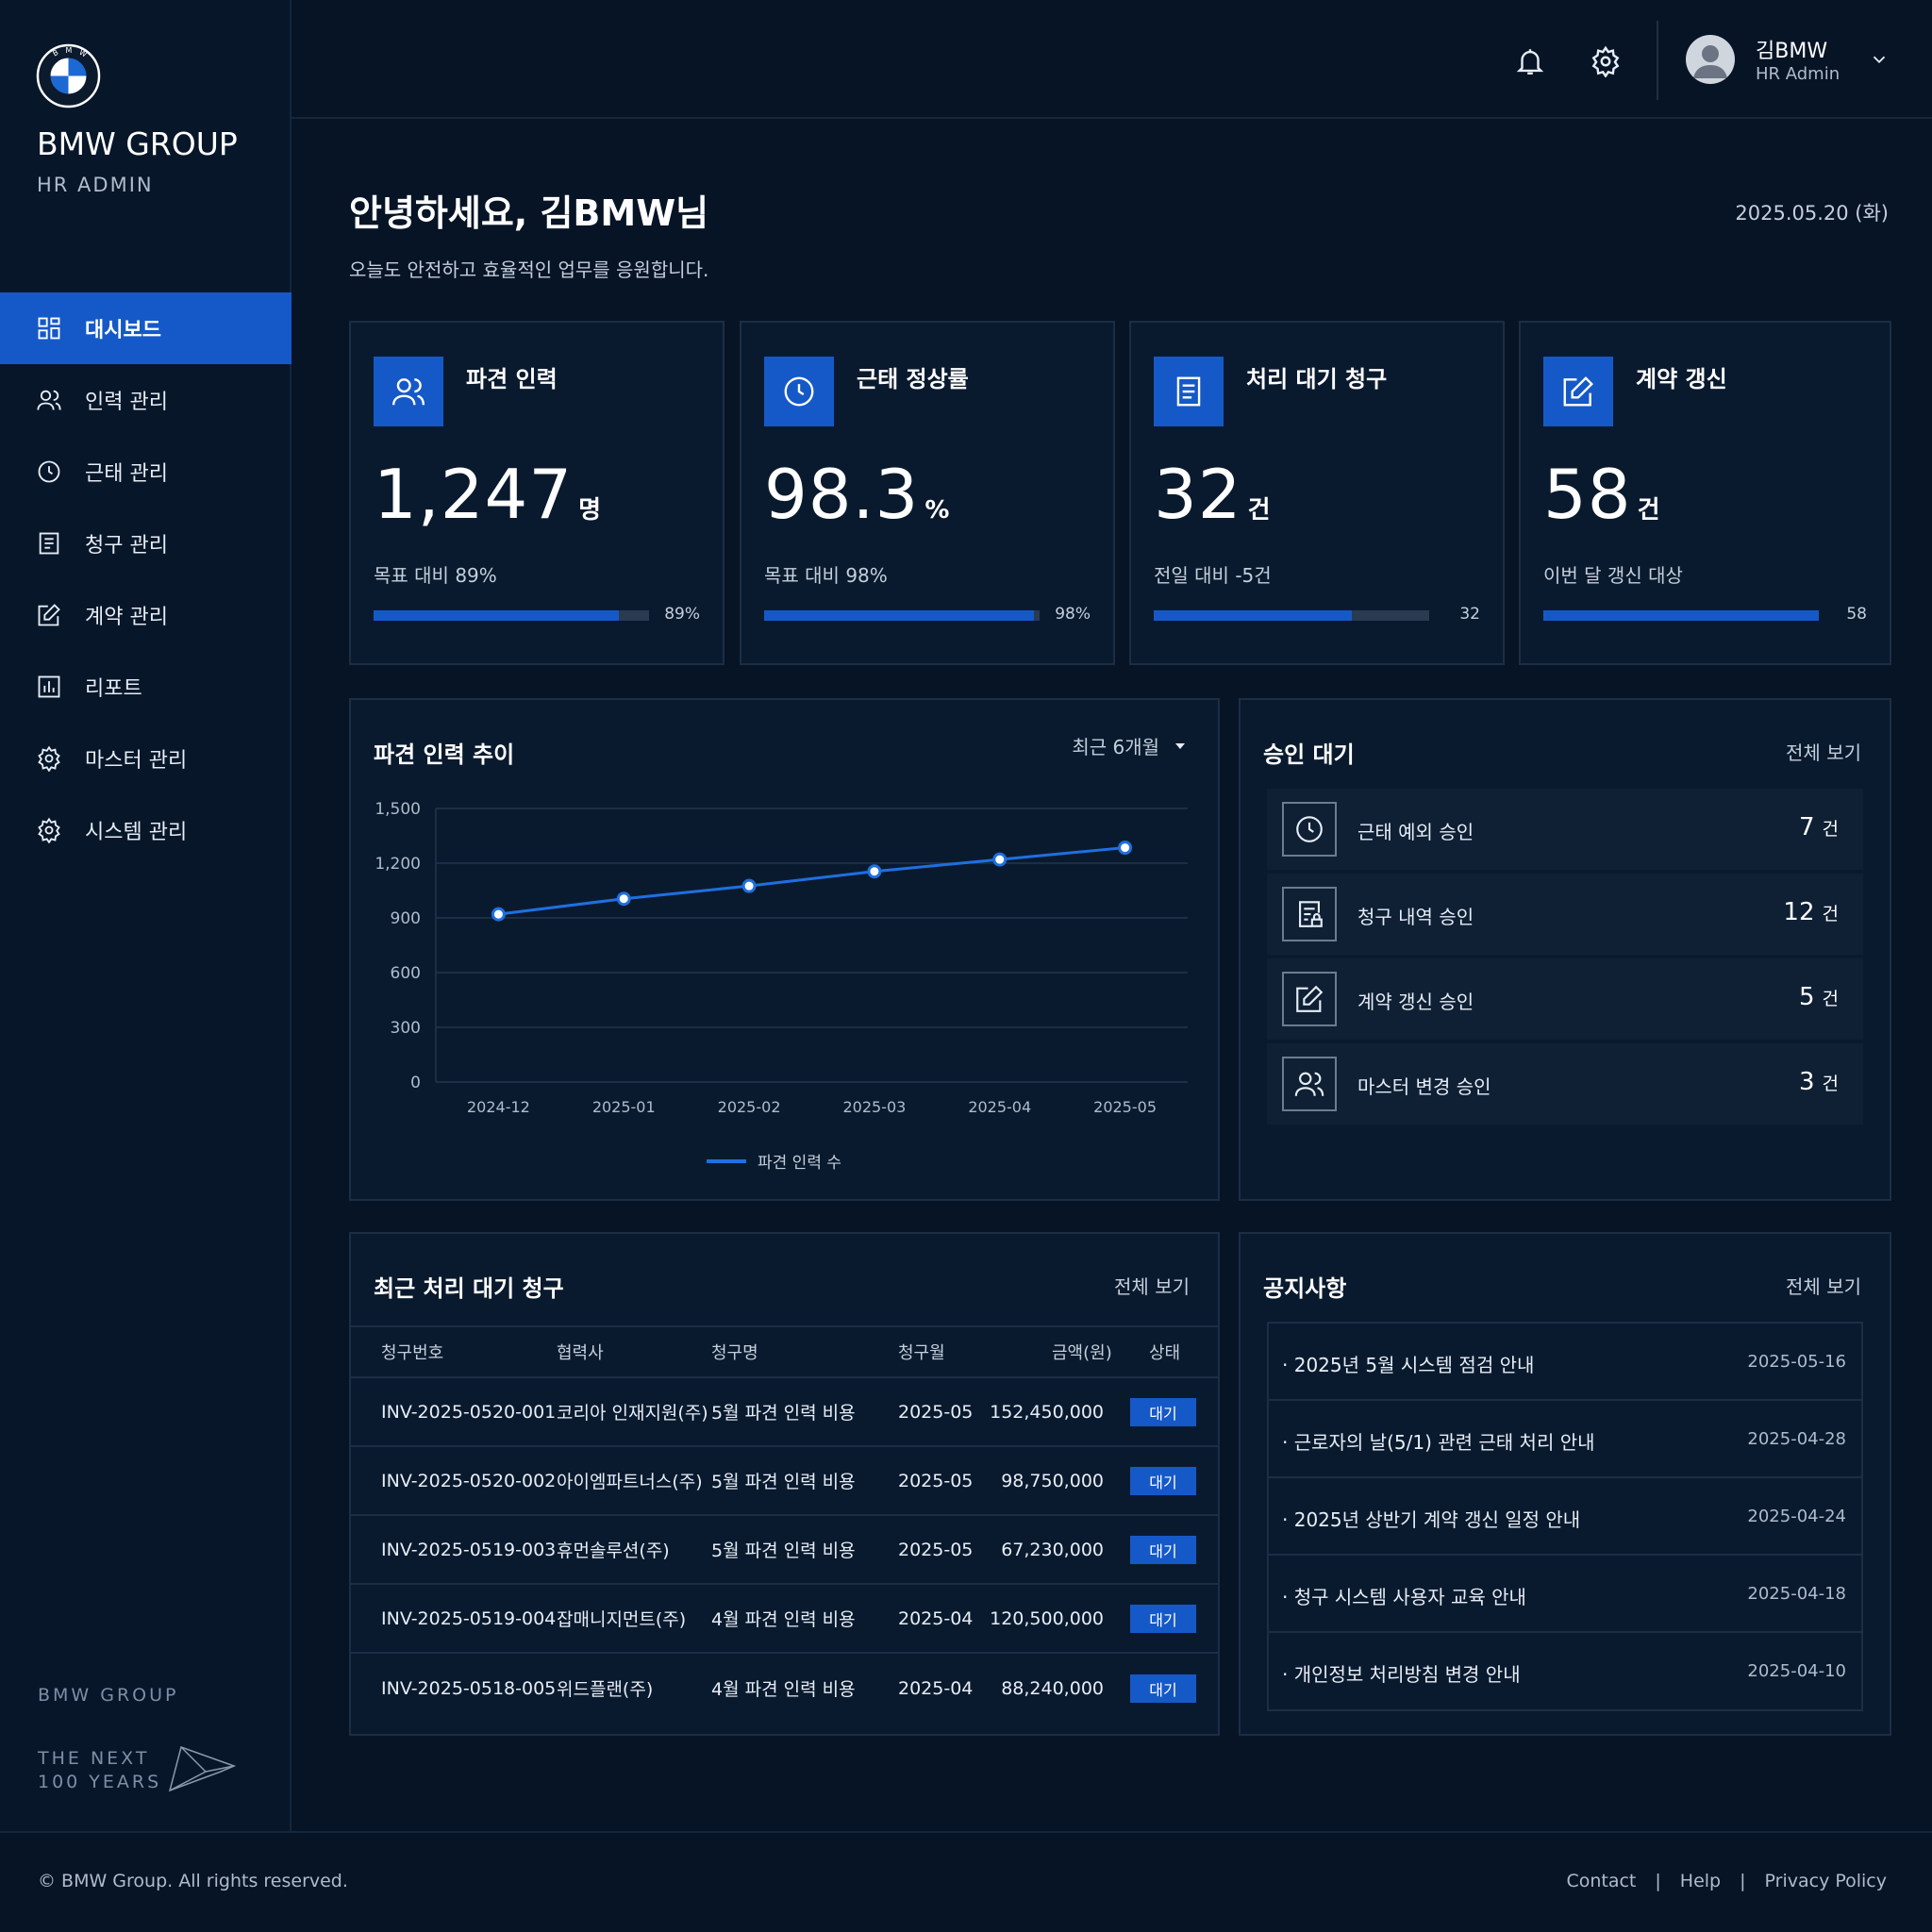  I want to click on approval-count-value: 7, so click(1807, 827).